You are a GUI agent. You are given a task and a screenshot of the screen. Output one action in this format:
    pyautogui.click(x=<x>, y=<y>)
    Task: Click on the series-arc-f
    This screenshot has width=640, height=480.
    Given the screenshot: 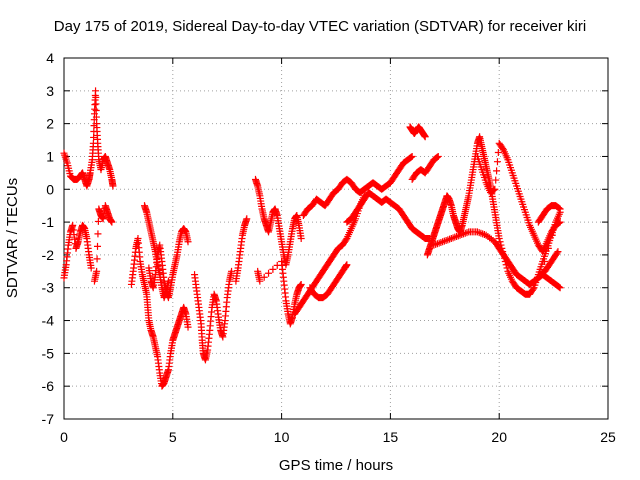 What is the action you would take?
    pyautogui.click(x=156, y=252)
    